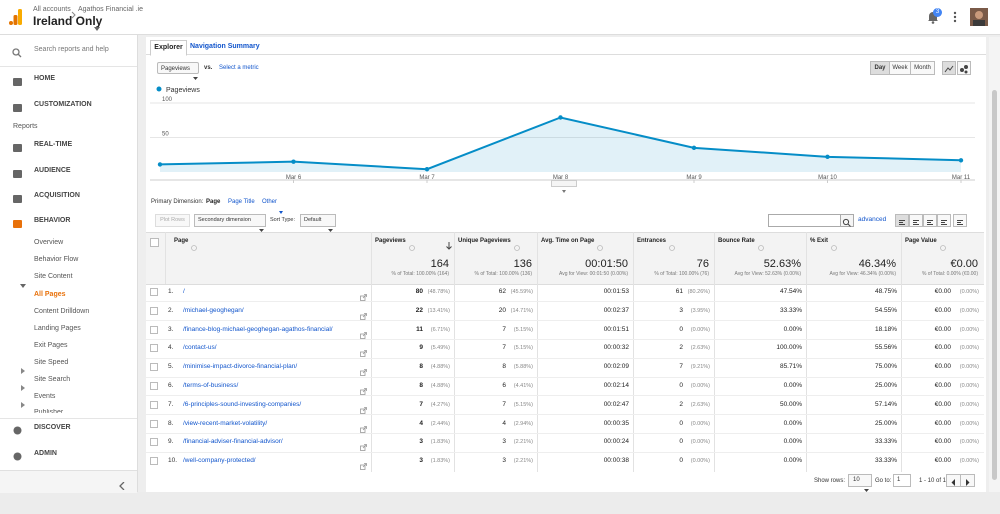 The height and width of the screenshot is (514, 1000). What do you see at coordinates (53, 144) in the screenshot?
I see `sidebar-item: REAL-TIME` at bounding box center [53, 144].